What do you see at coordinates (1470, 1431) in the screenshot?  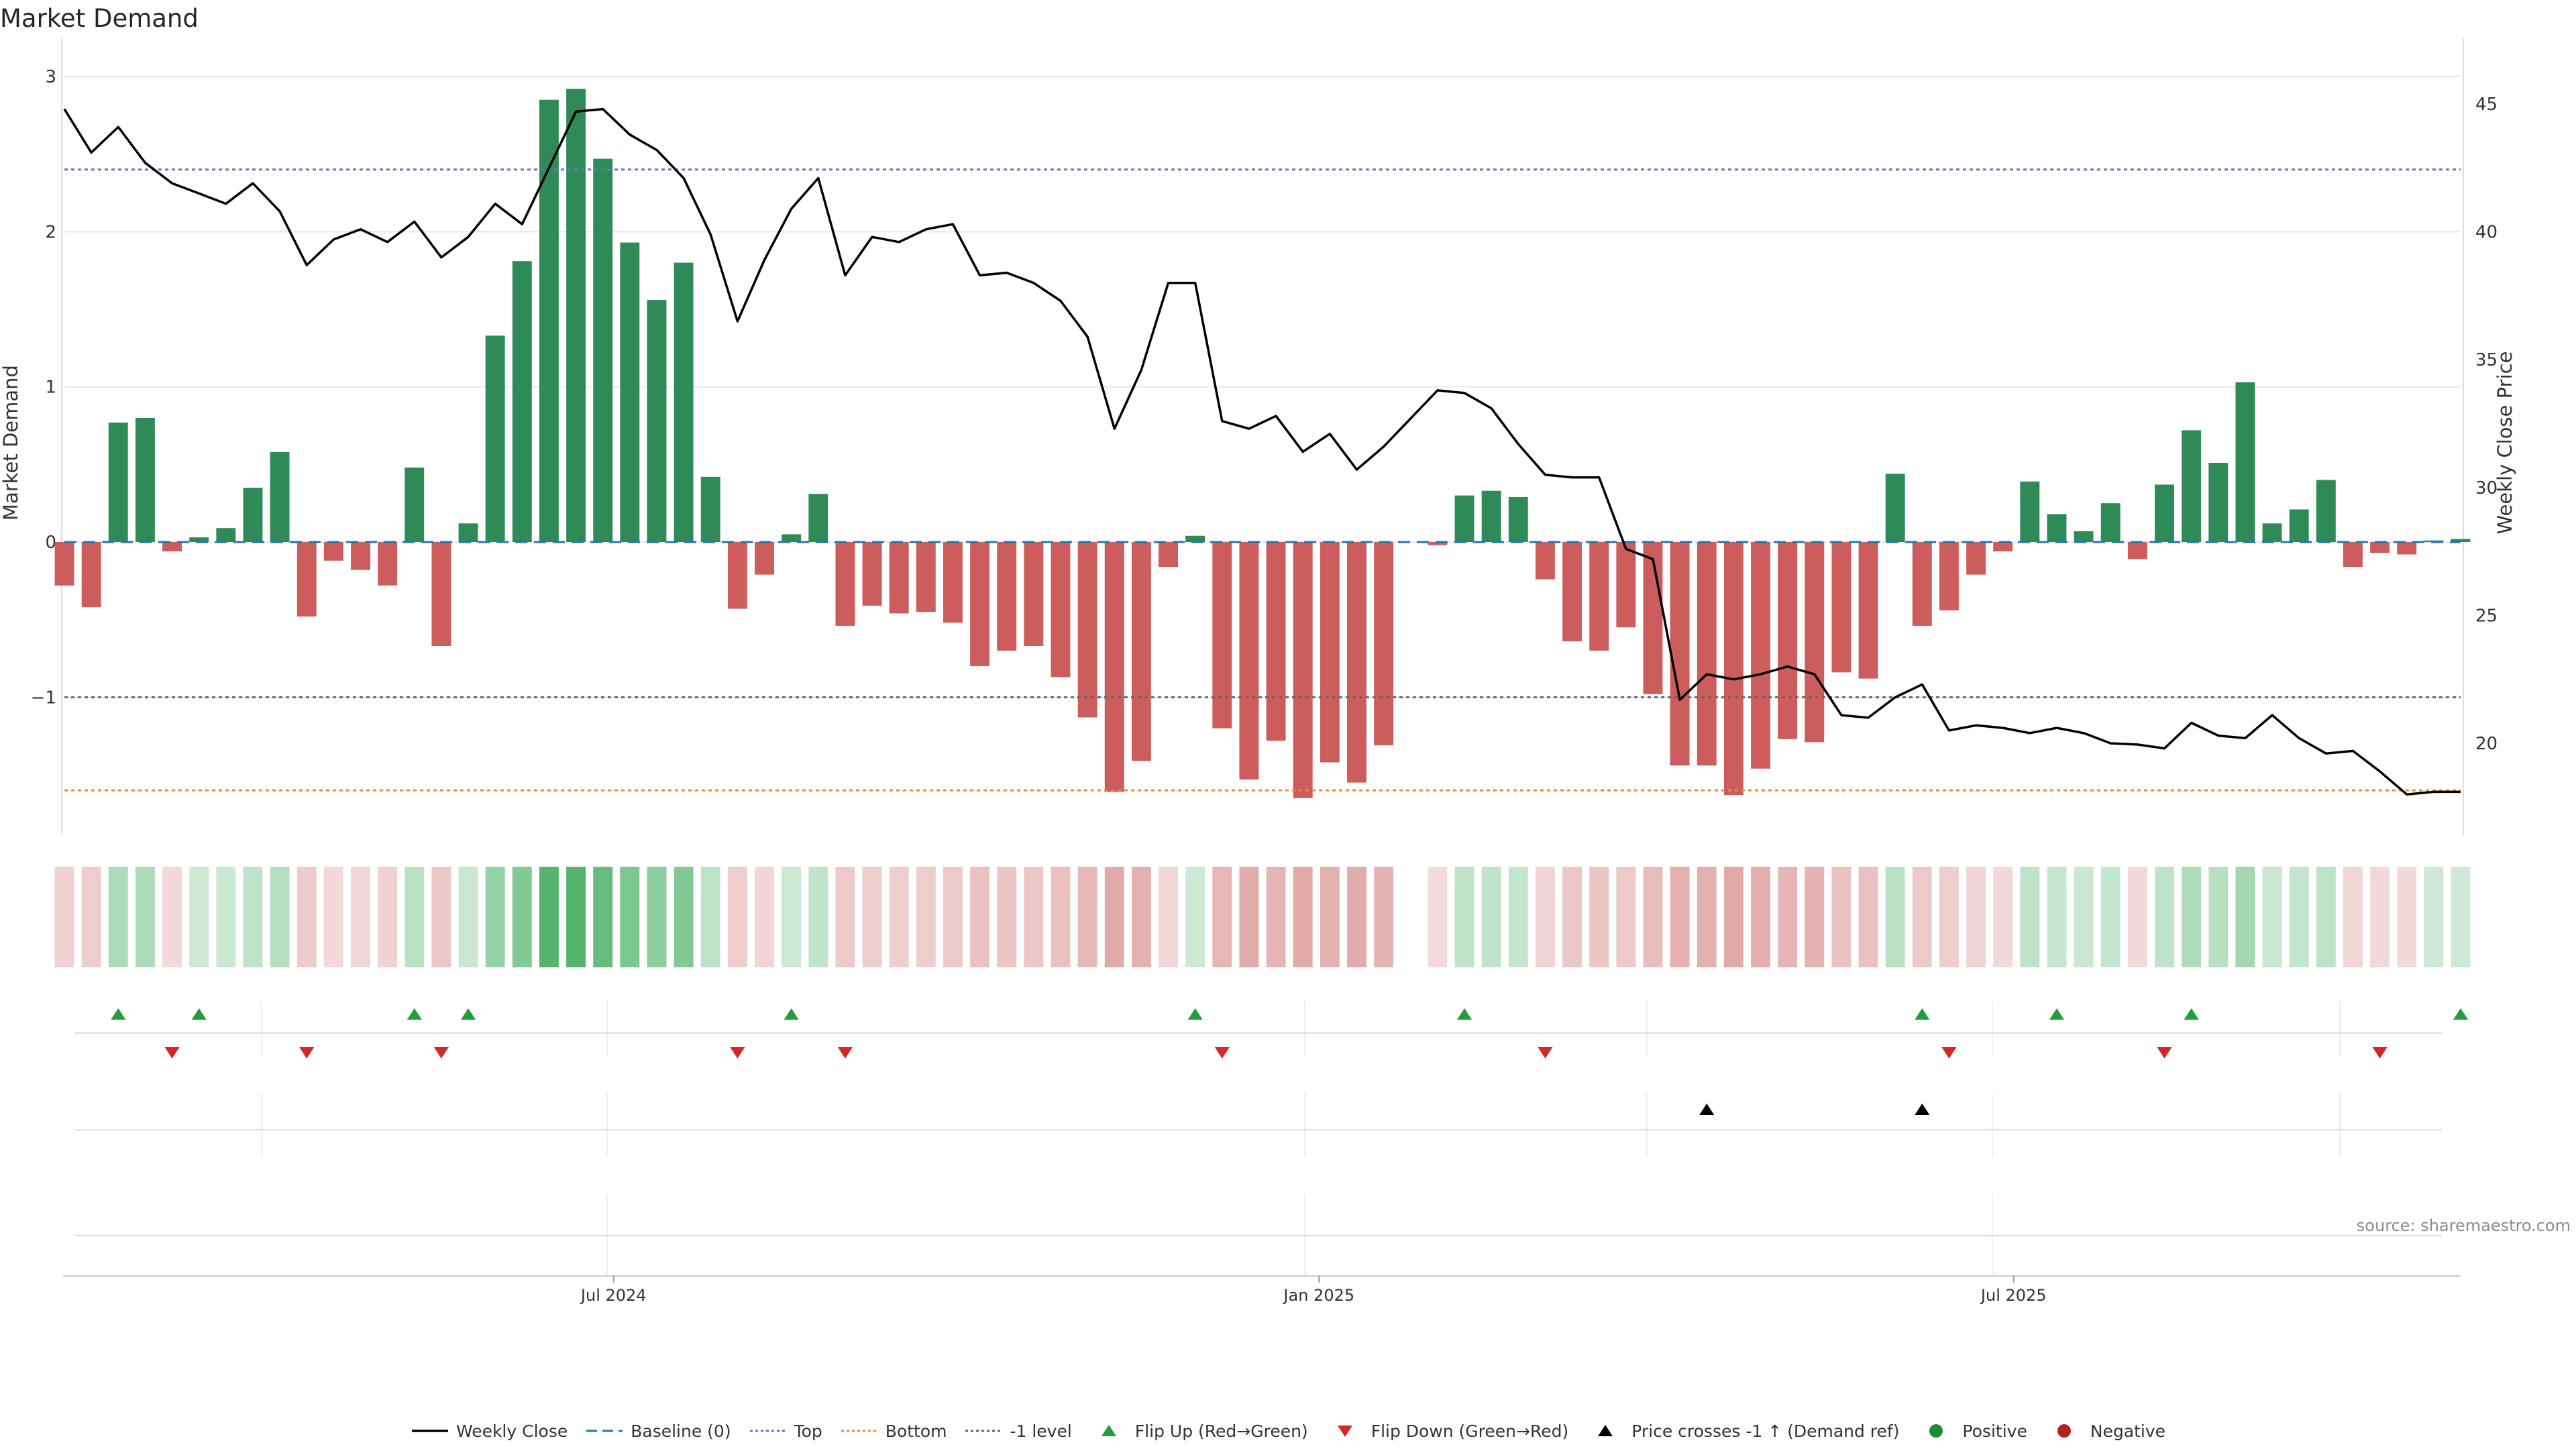 I see `legend-label: Flip Down (Green→Red)` at bounding box center [1470, 1431].